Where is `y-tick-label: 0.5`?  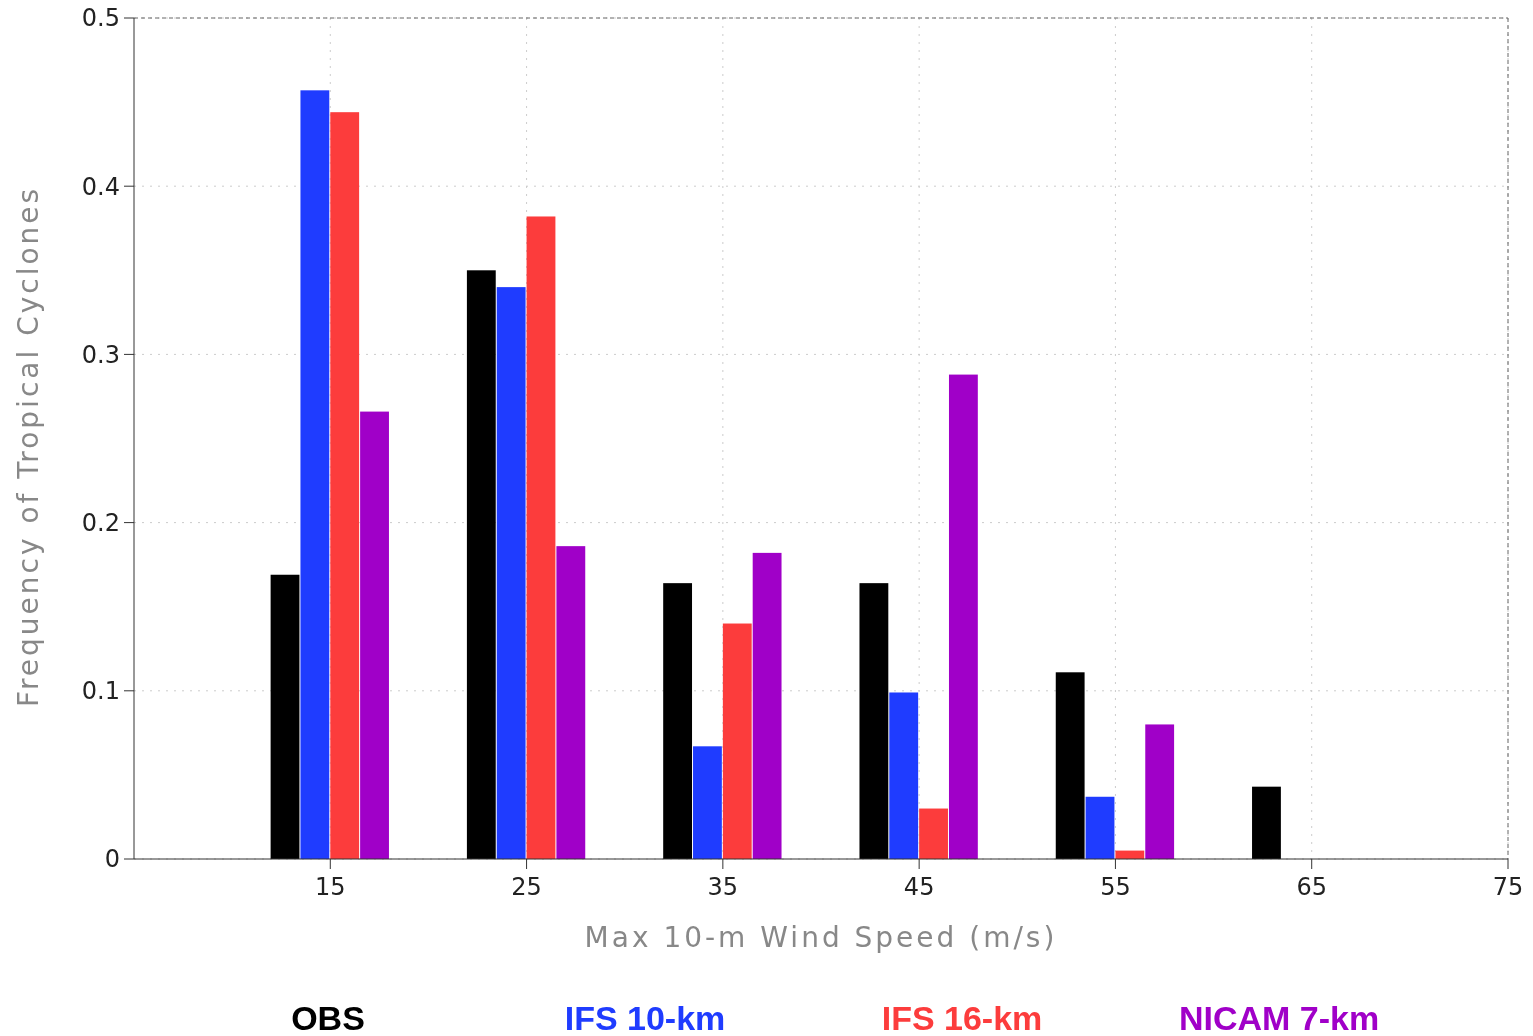 y-tick-label: 0.5 is located at coordinates (100, 18).